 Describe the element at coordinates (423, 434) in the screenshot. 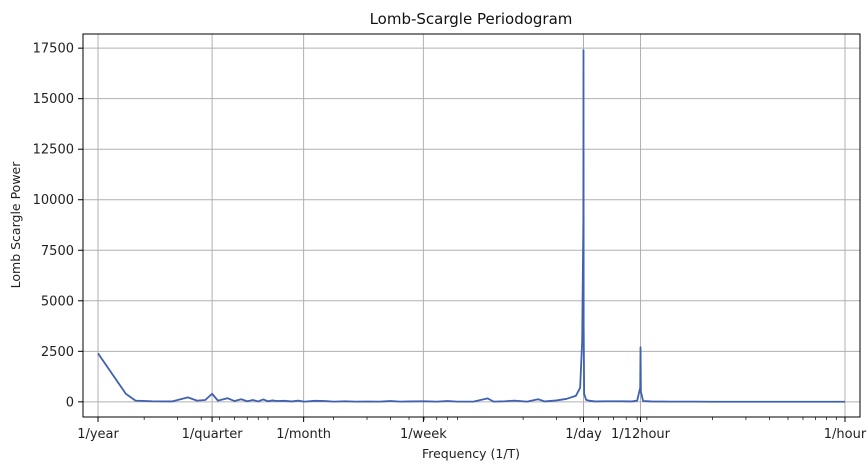

I see `x-tick-label: 1/week` at that location.